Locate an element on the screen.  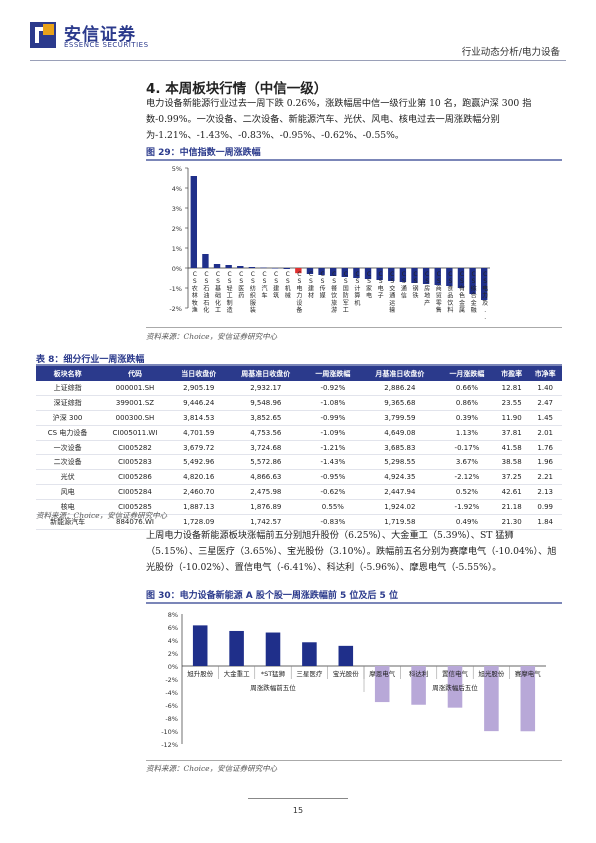
fig30-xtick-label: 大金重工 is located at coordinates (237, 673).